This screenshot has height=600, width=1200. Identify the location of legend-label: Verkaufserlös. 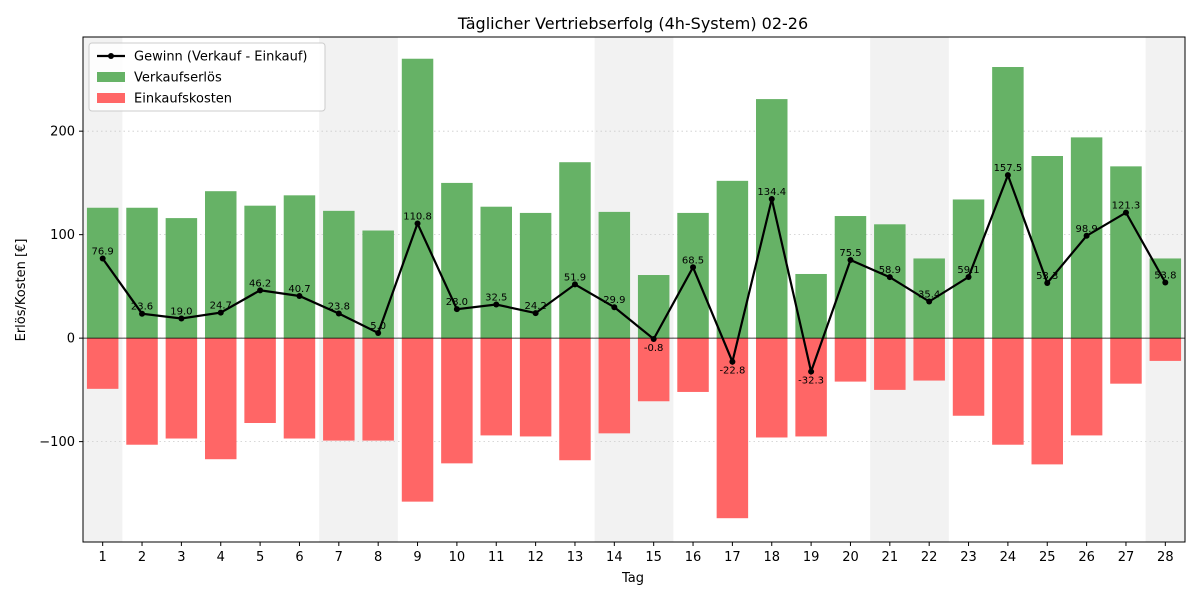
(178, 78).